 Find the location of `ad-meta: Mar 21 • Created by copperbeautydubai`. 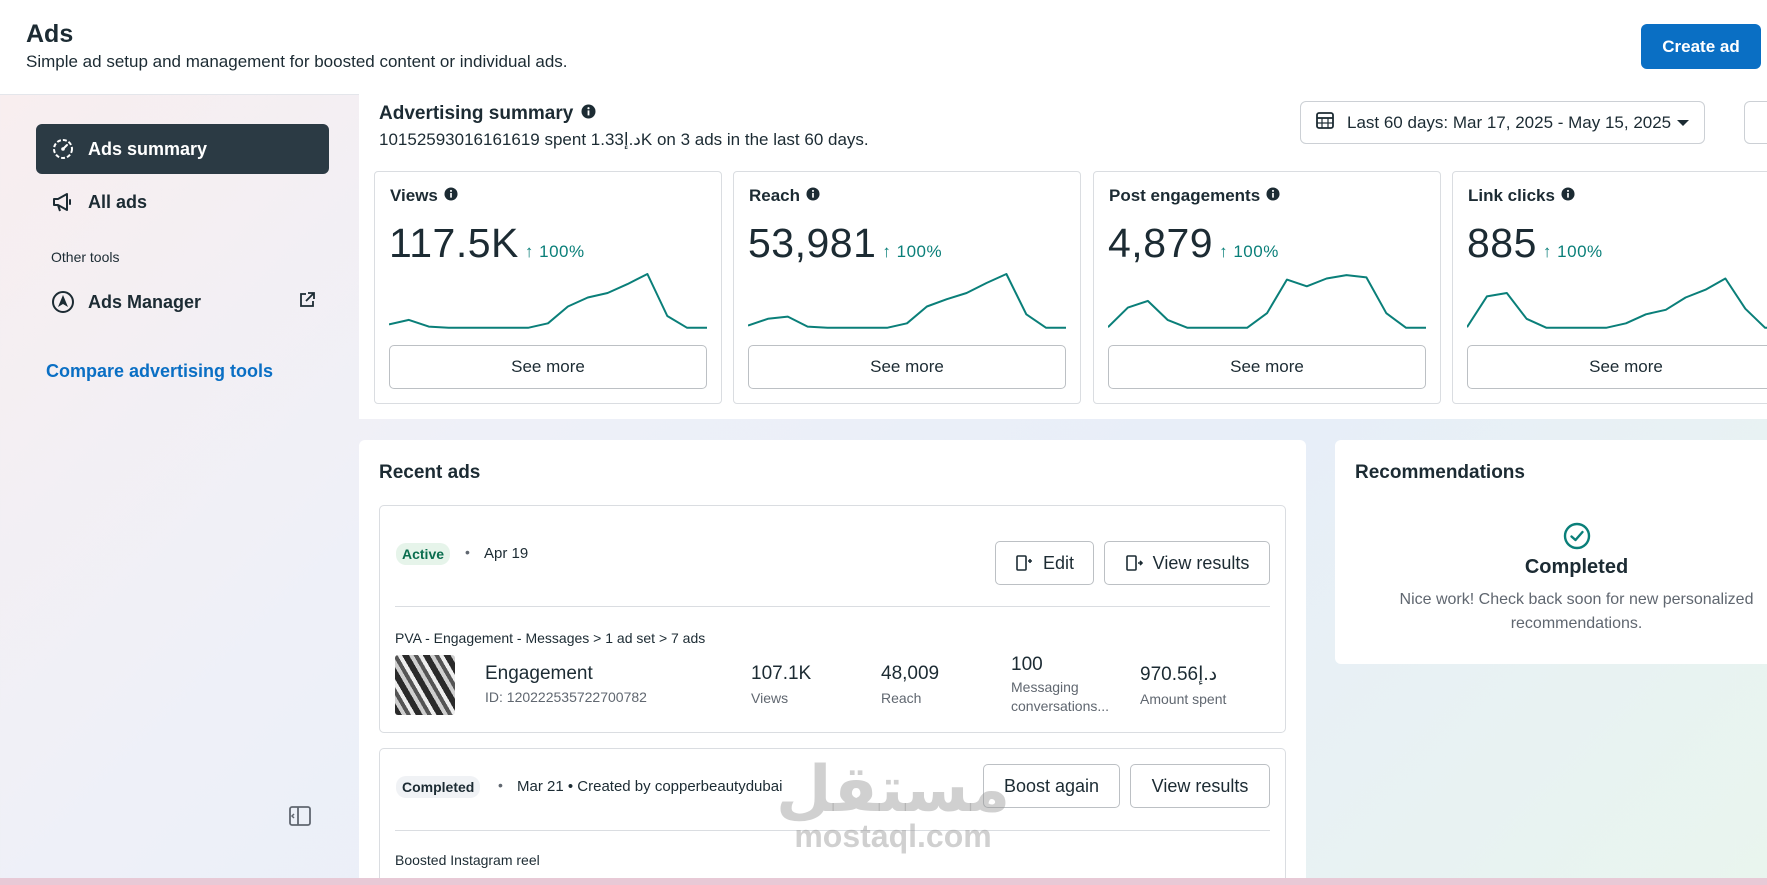

ad-meta: Mar 21 • Created by copperbeautydubai is located at coordinates (650, 786).